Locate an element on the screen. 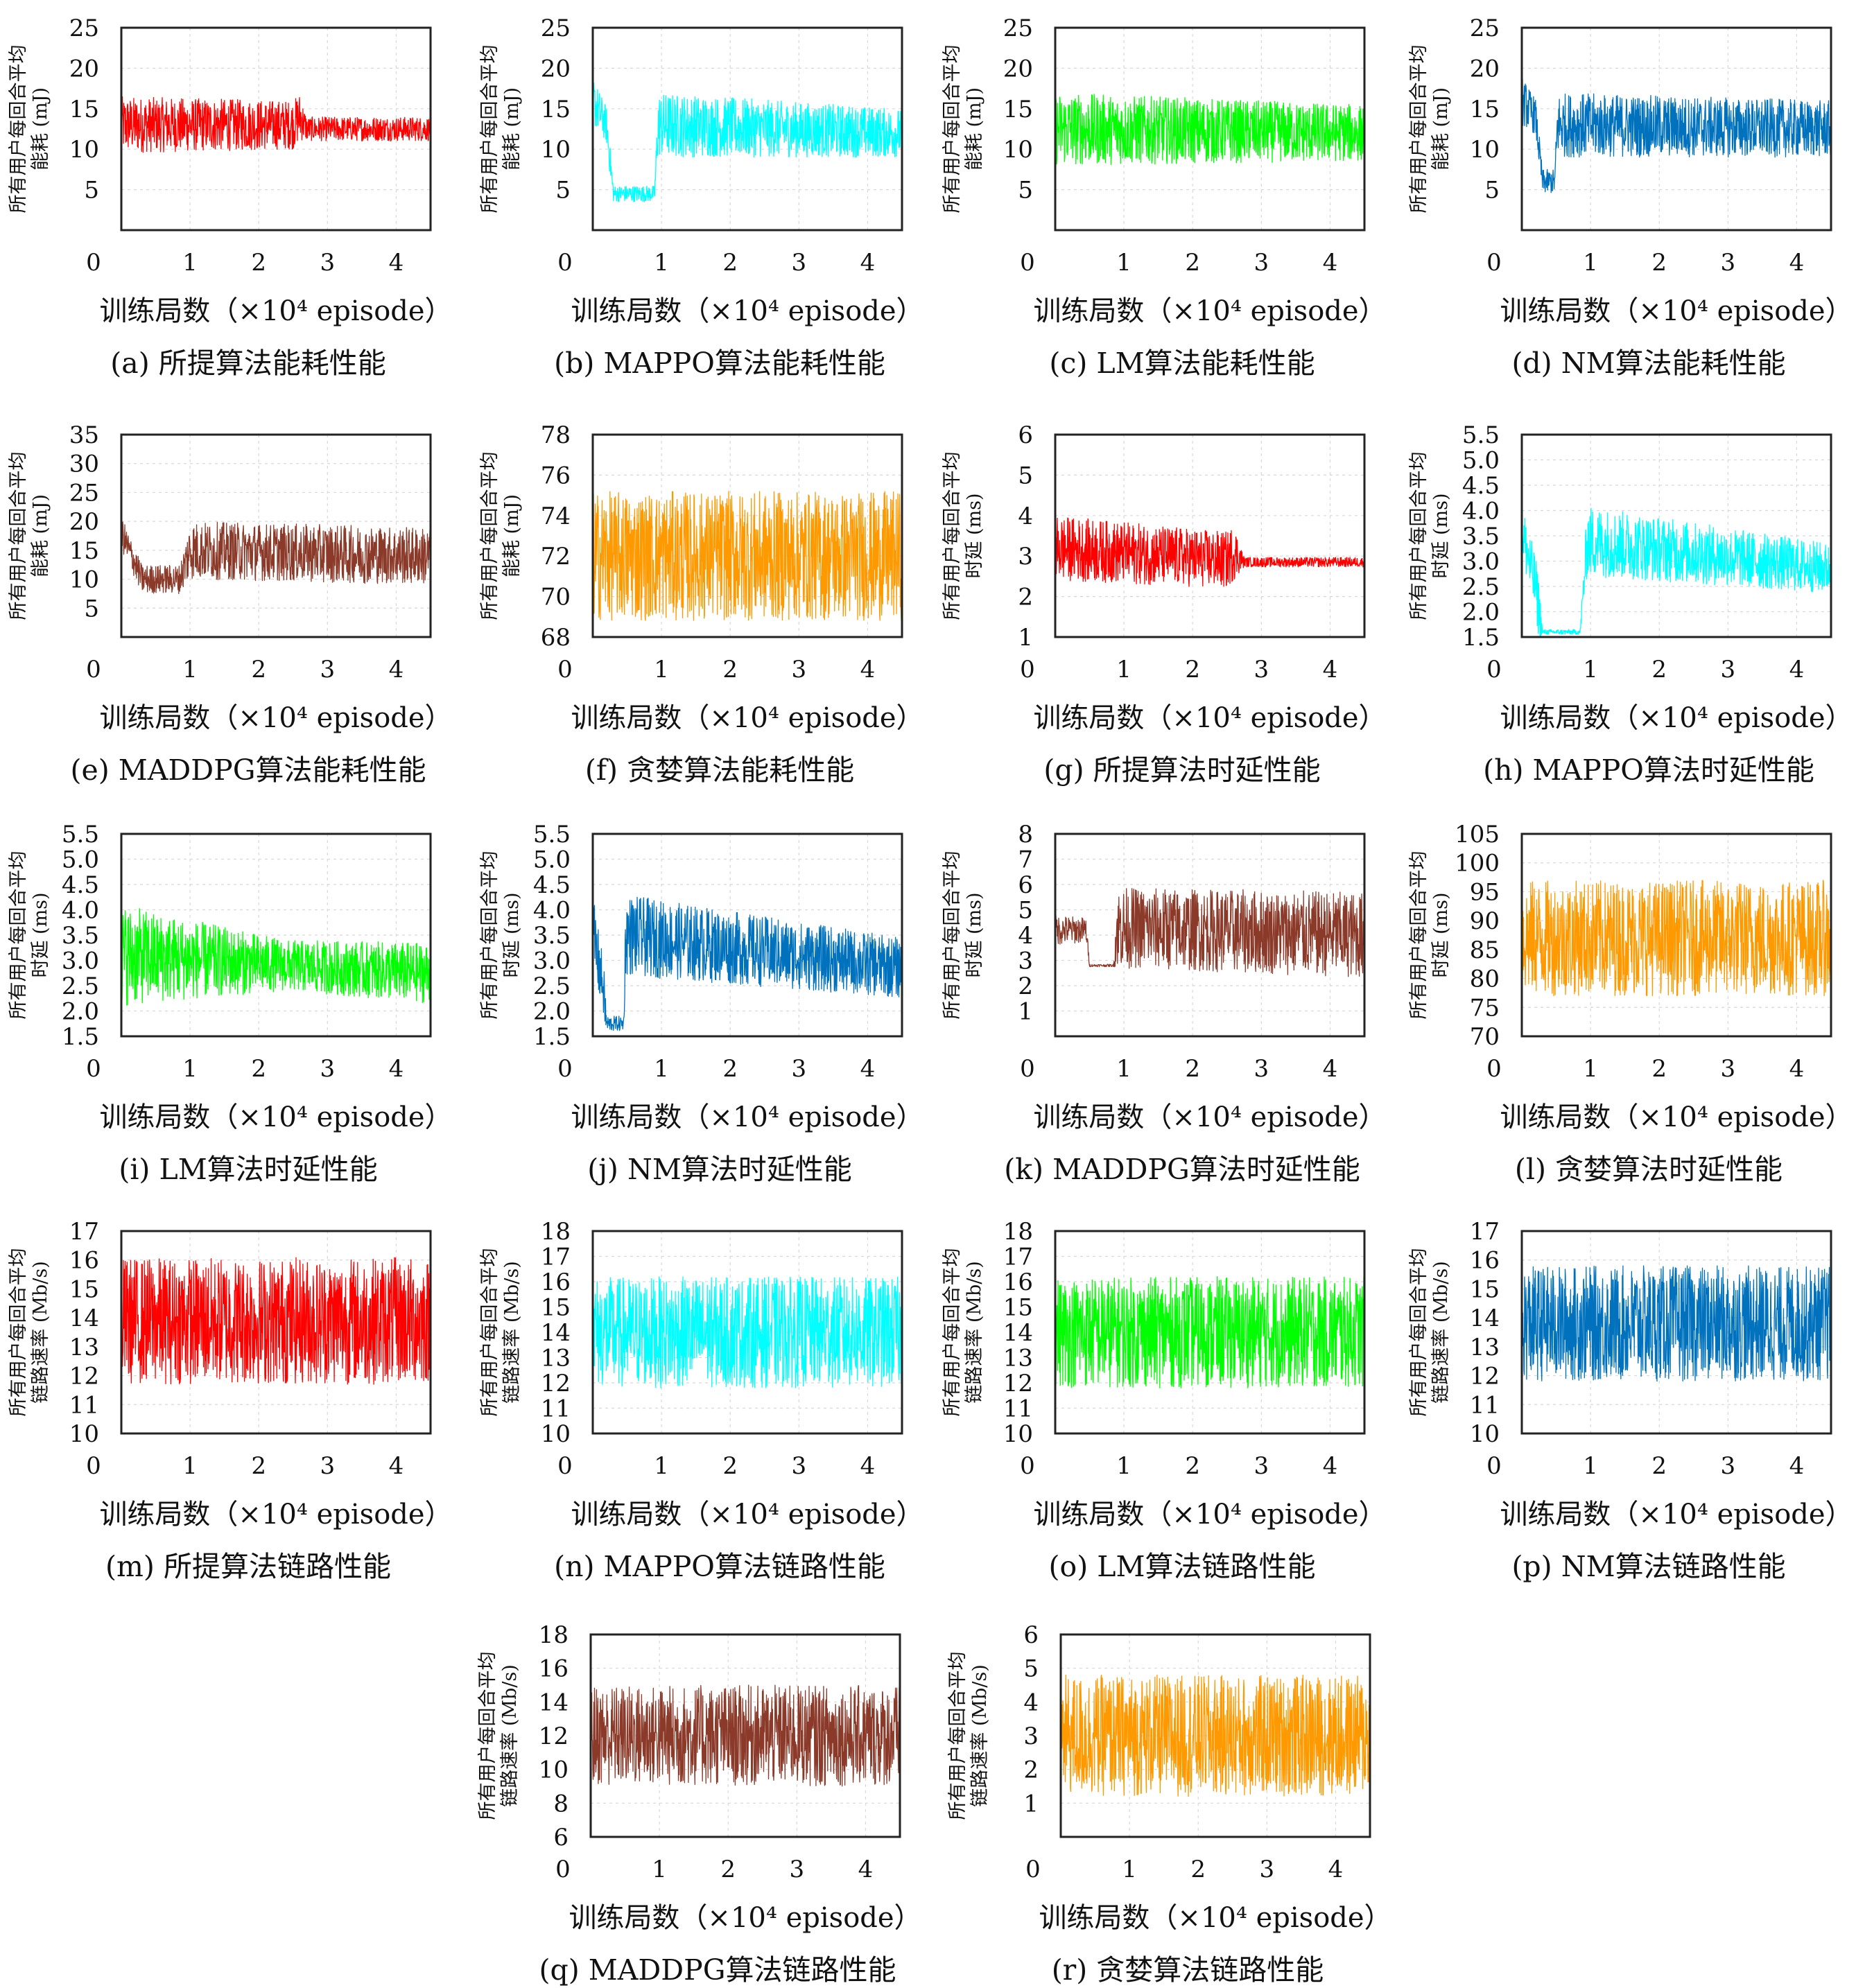  y-tick-label: 5.0 is located at coordinates (552, 860).